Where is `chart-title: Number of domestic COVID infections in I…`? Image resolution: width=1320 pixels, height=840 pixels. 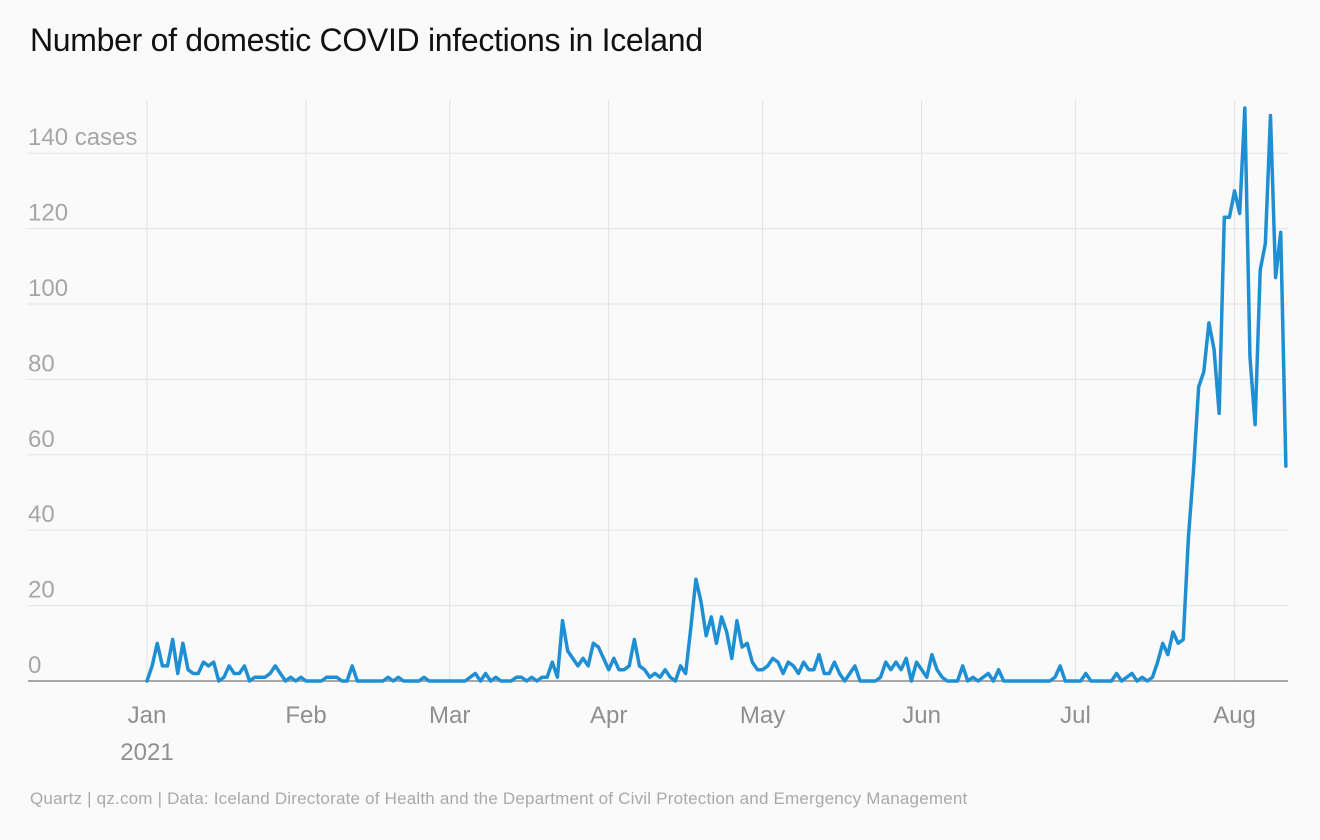 chart-title: Number of domestic COVID infections in I… is located at coordinates (366, 40).